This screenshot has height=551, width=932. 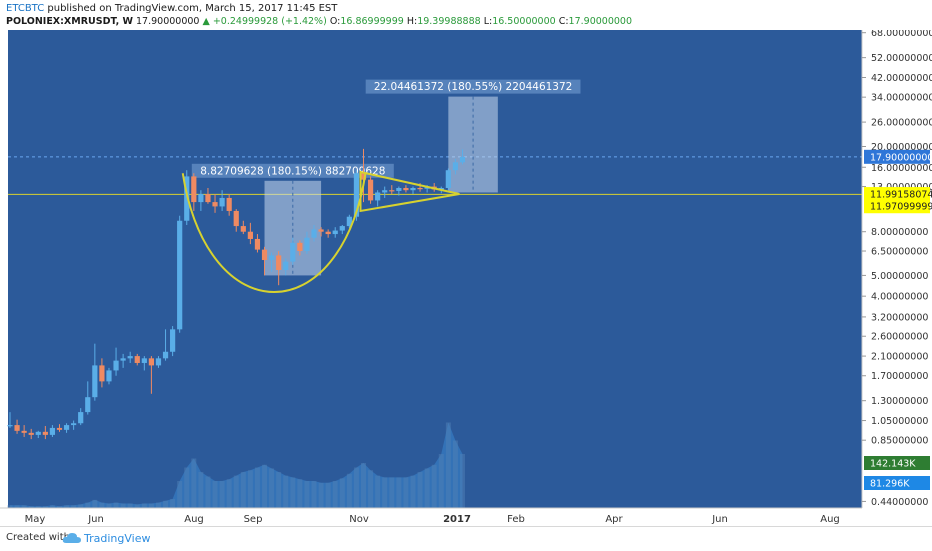 What do you see at coordinates (563, 21) in the screenshot?
I see `close-label: C:` at bounding box center [563, 21].